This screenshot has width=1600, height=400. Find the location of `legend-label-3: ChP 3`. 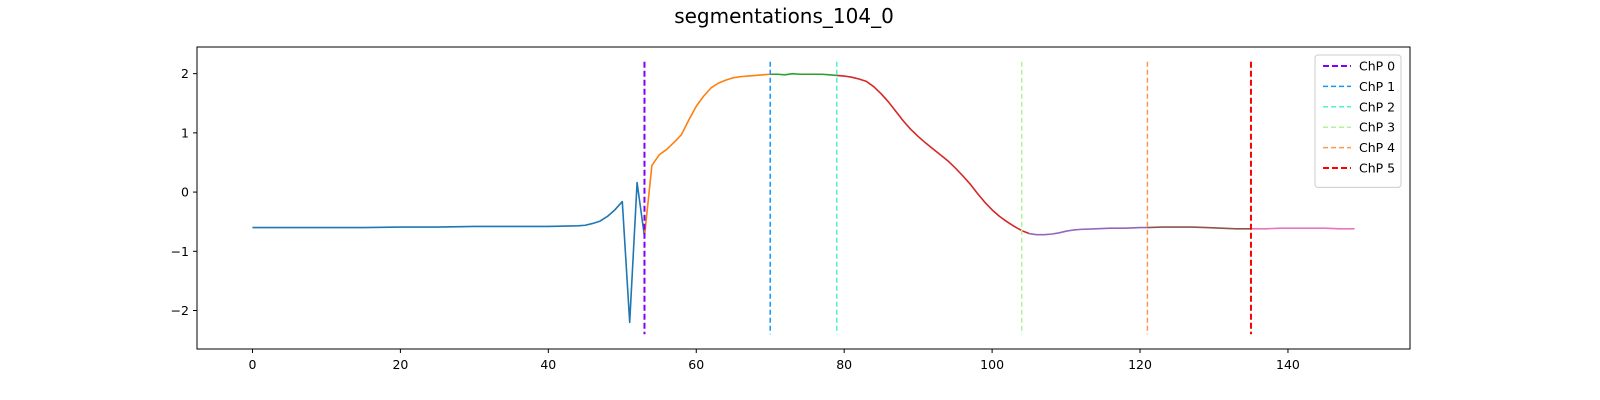

legend-label-3: ChP 3 is located at coordinates (1377, 127).